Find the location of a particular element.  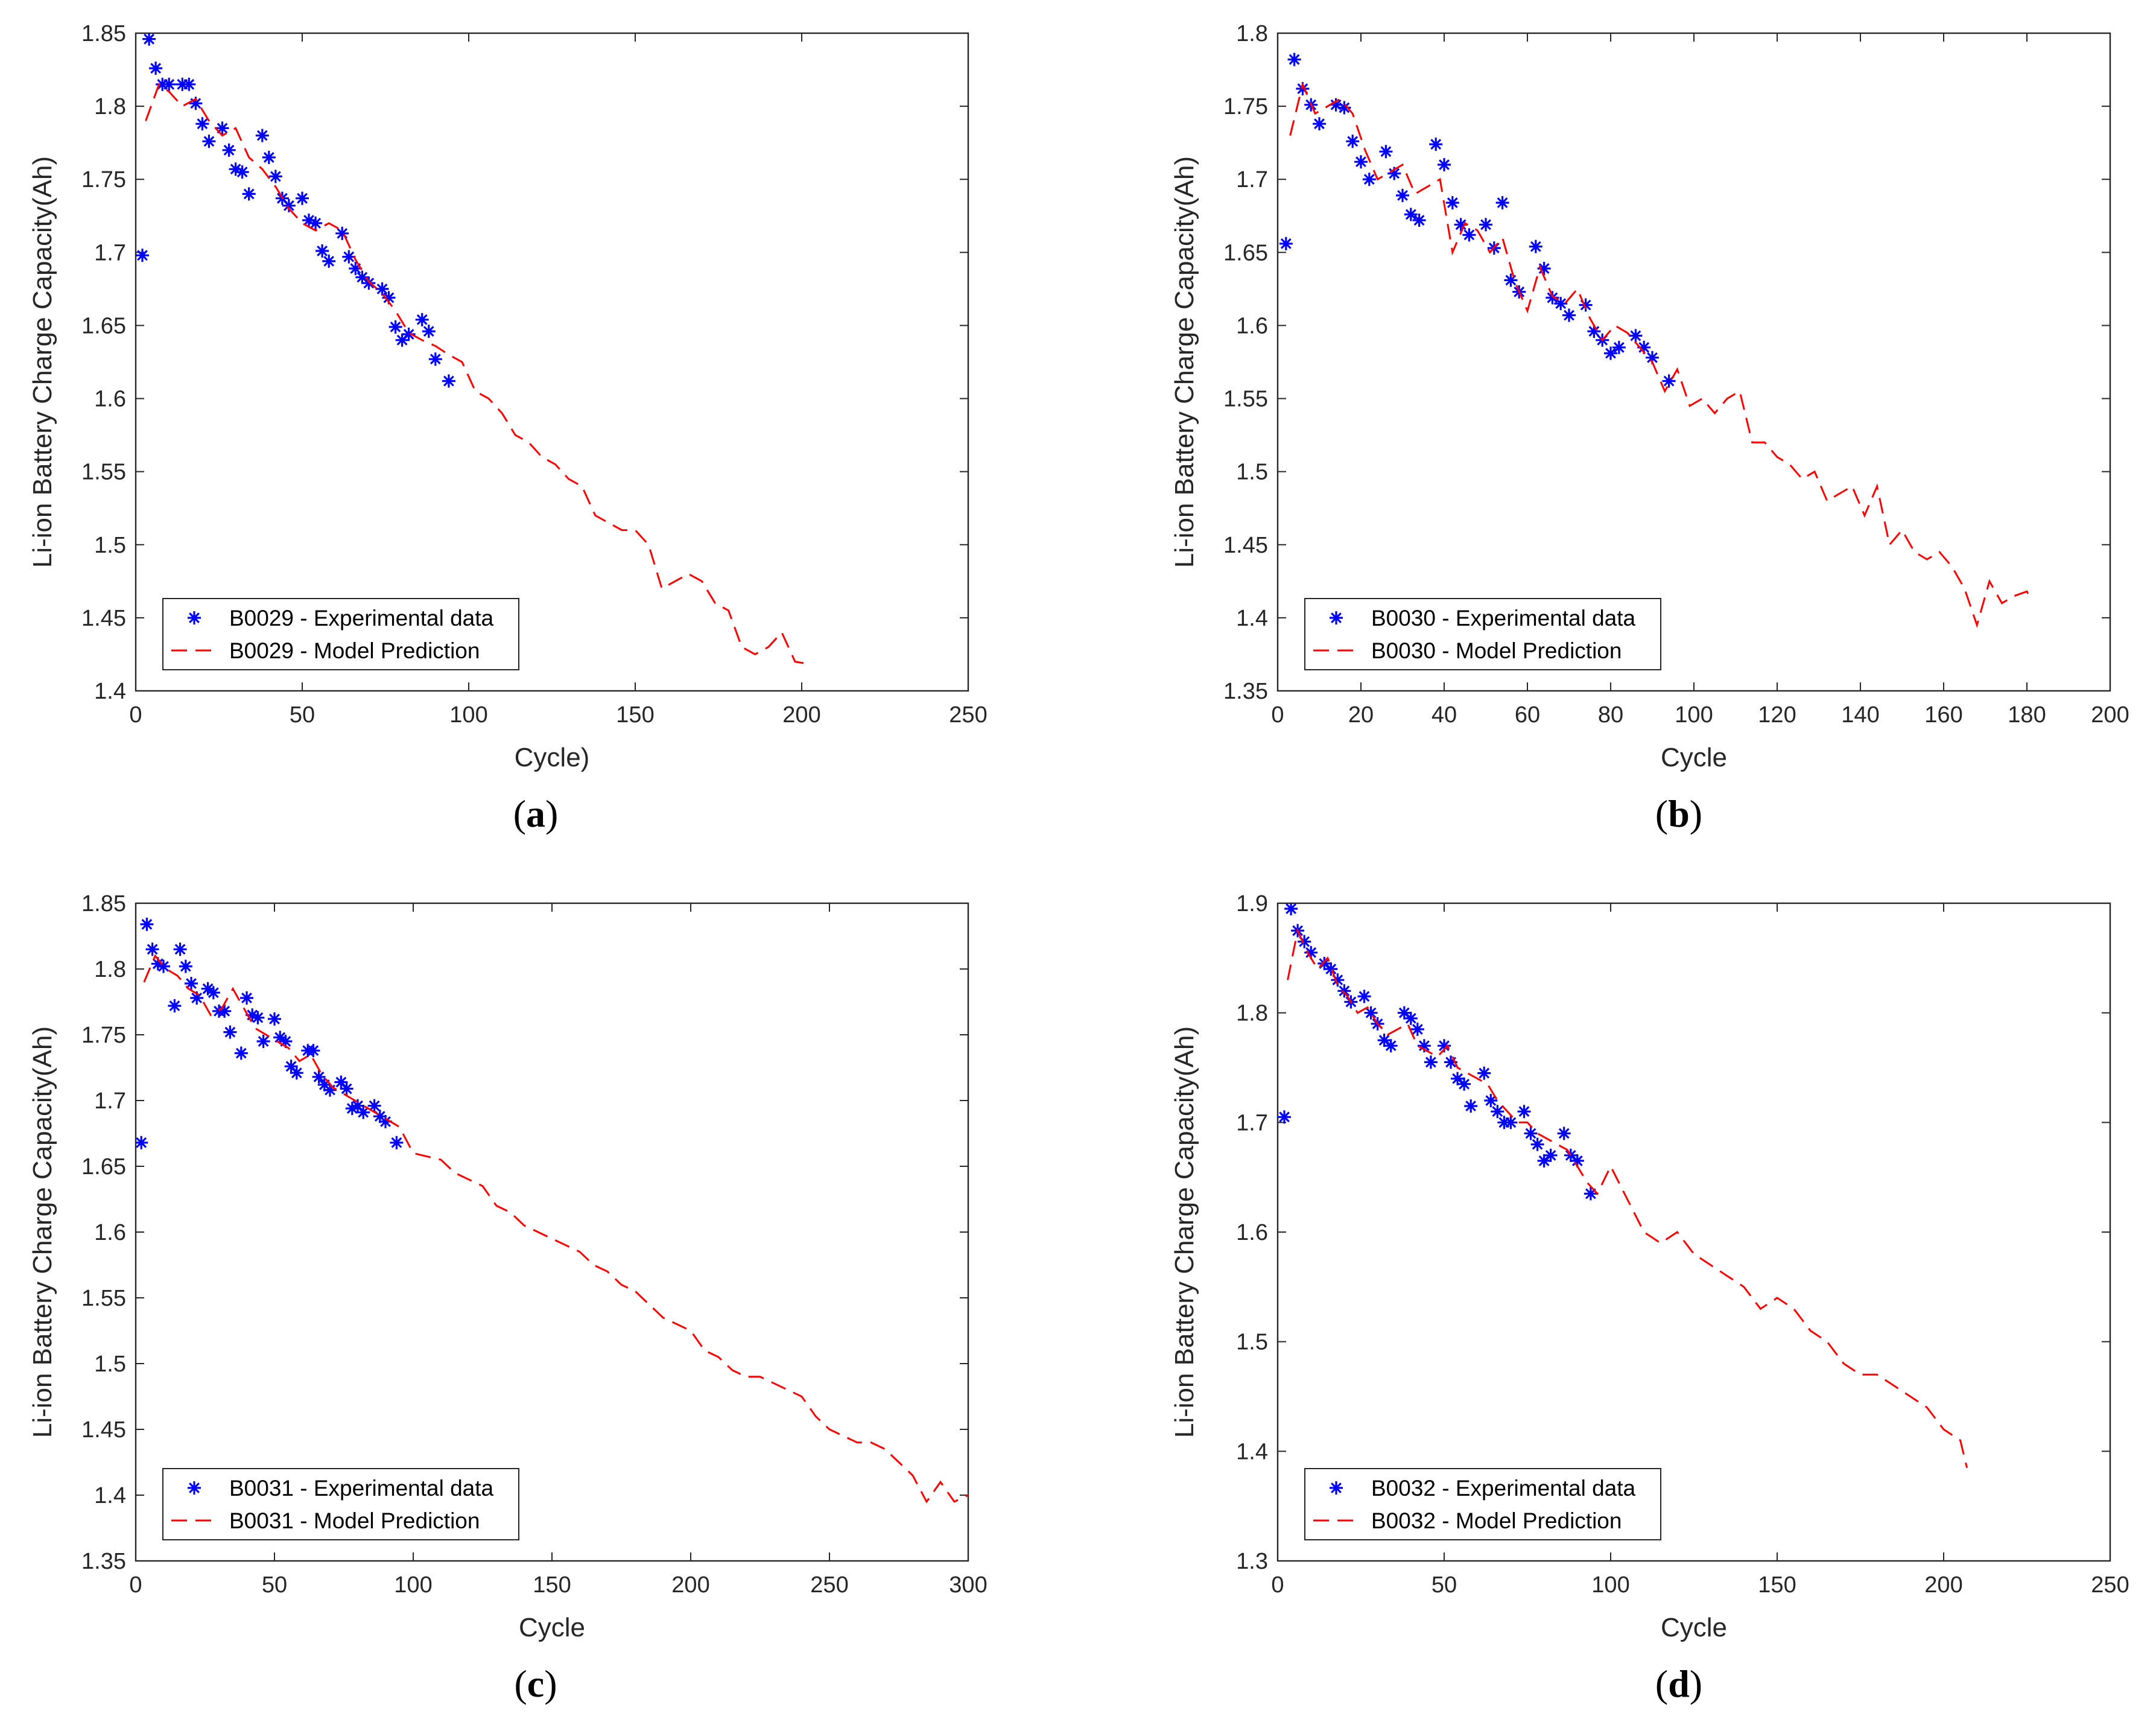

legend-box is located at coordinates (1483, 634).